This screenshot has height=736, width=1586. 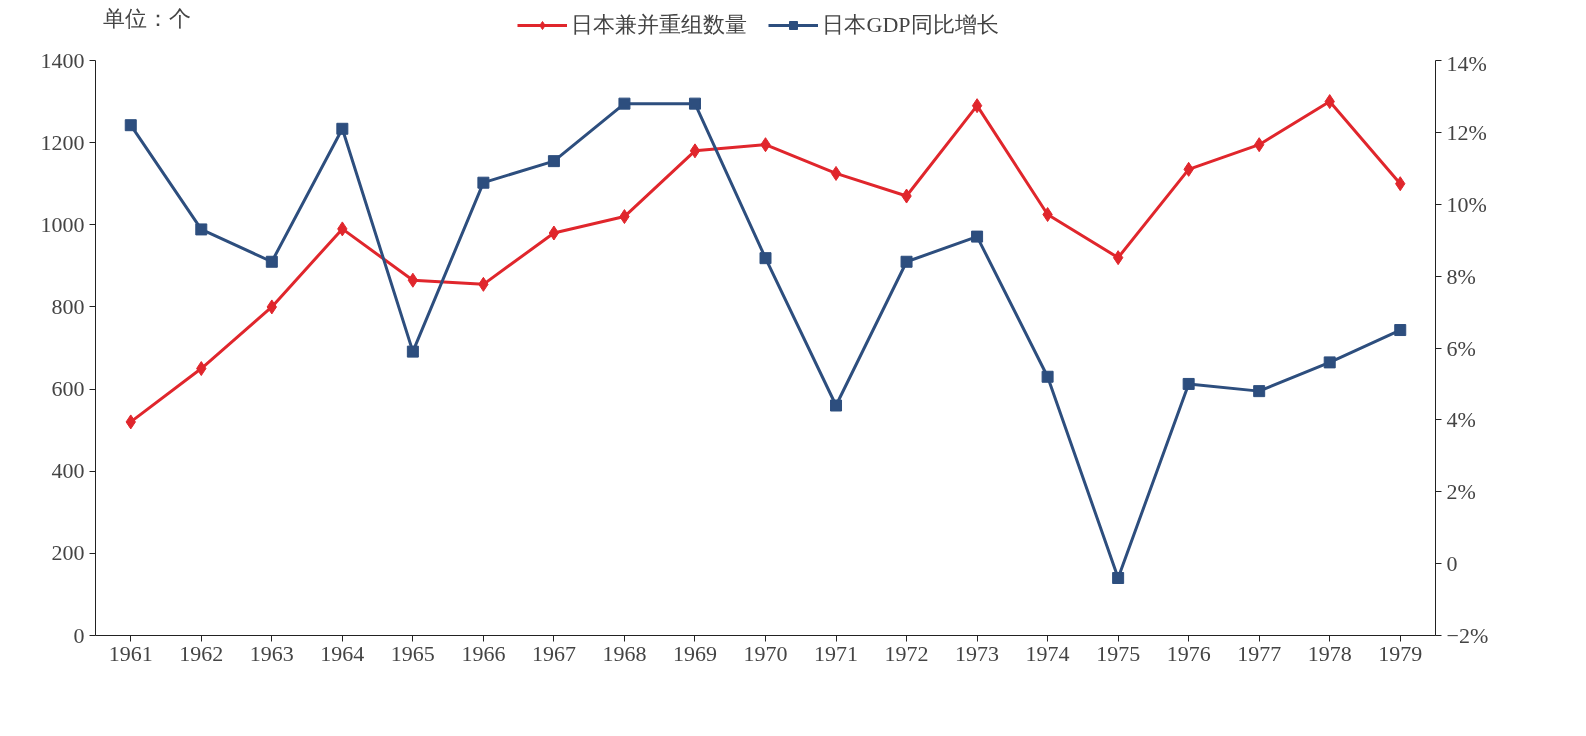 What do you see at coordinates (62, 60) in the screenshot?
I see `y-tick-label: 1400` at bounding box center [62, 60].